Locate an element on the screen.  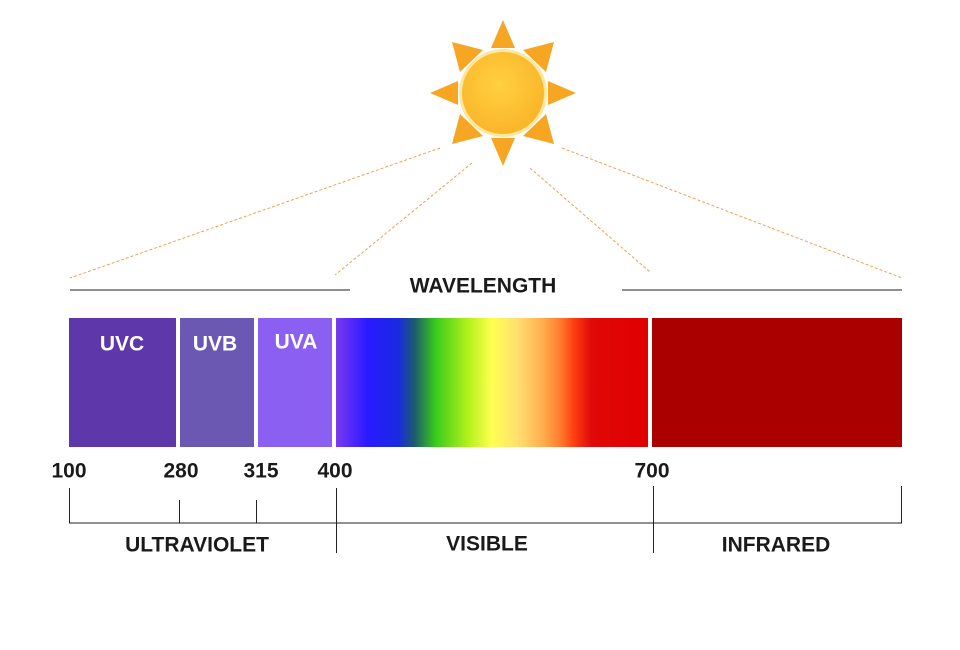
title: WAVELENGTH is located at coordinates (483, 286).